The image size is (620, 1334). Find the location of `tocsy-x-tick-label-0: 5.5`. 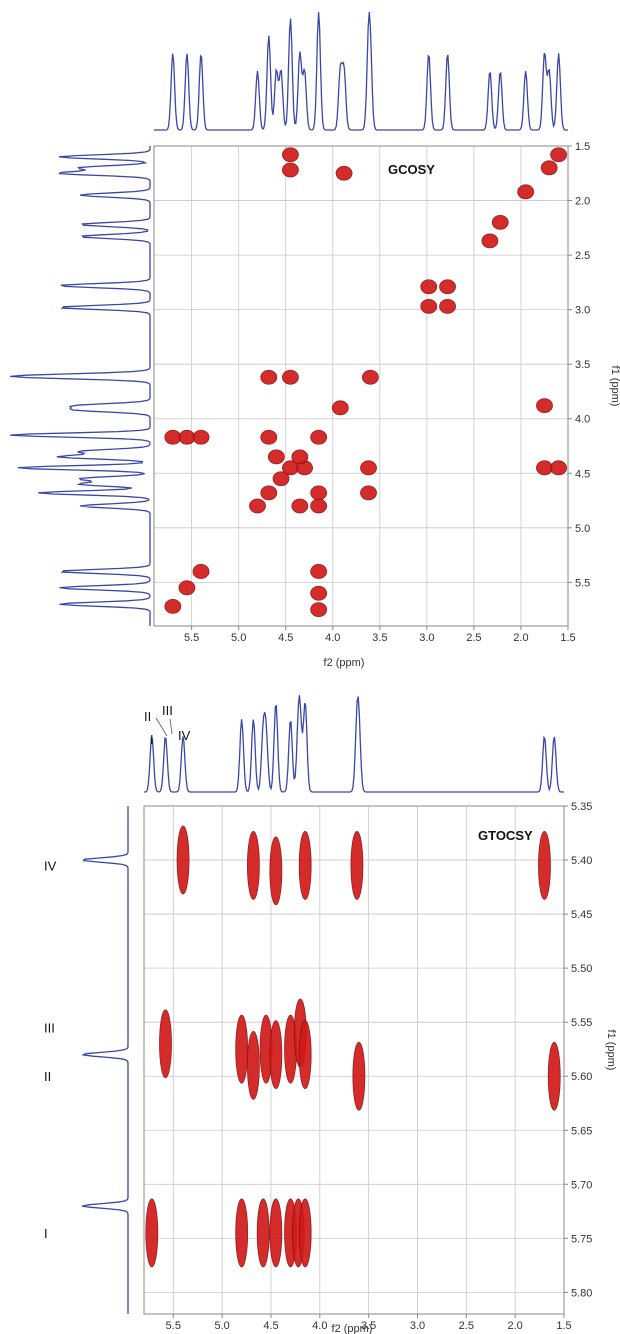

tocsy-x-tick-label-0: 5.5 is located at coordinates (173, 1326).